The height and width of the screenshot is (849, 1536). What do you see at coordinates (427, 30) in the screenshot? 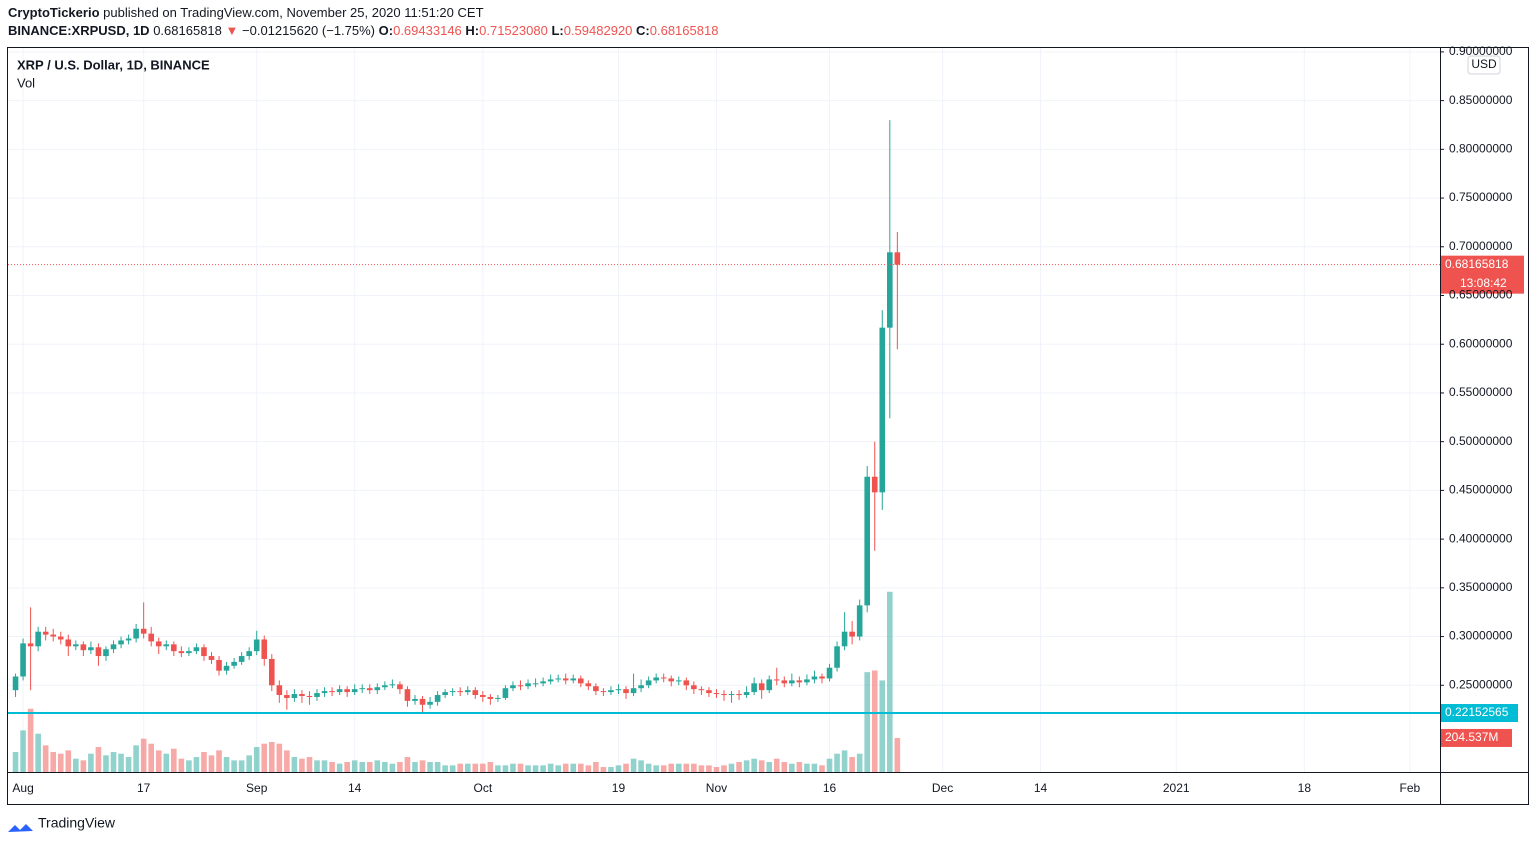
I see `o: 0.69433146` at bounding box center [427, 30].